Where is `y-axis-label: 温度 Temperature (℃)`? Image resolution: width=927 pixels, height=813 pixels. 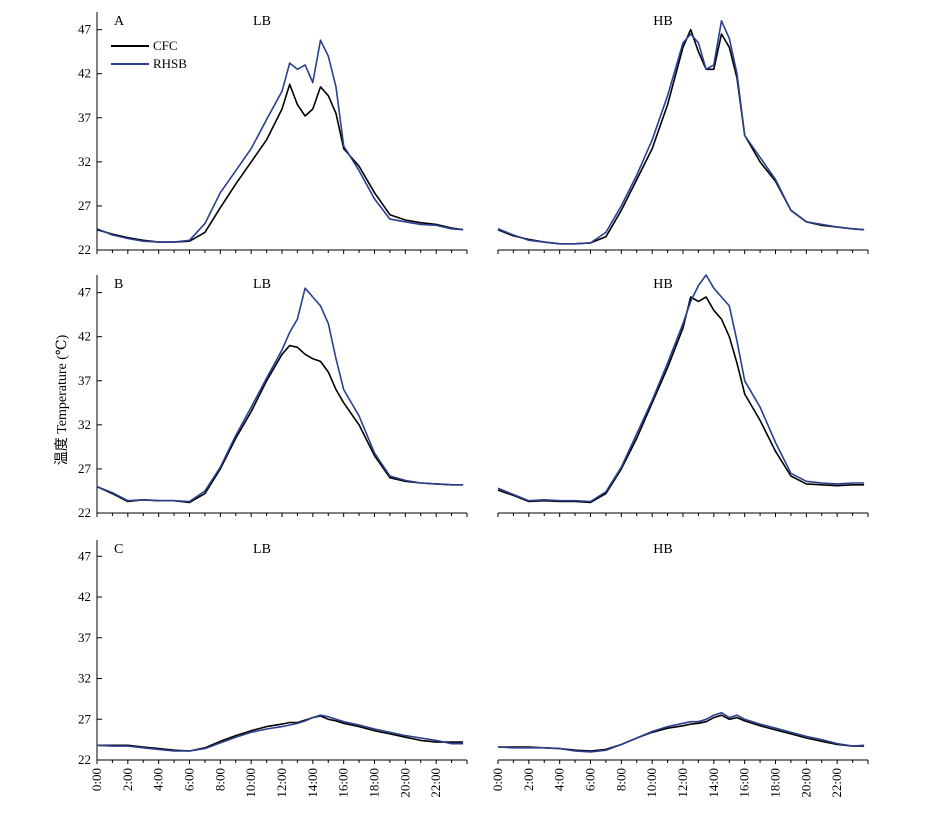 y-axis-label: 温度 Temperature (℃) is located at coordinates (62, 399).